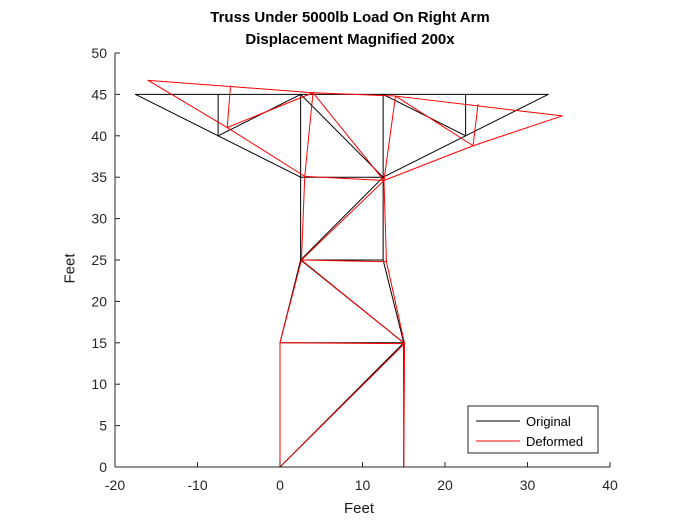 The height and width of the screenshot is (525, 700). I want to click on y-tick-label: 15, so click(99, 343).